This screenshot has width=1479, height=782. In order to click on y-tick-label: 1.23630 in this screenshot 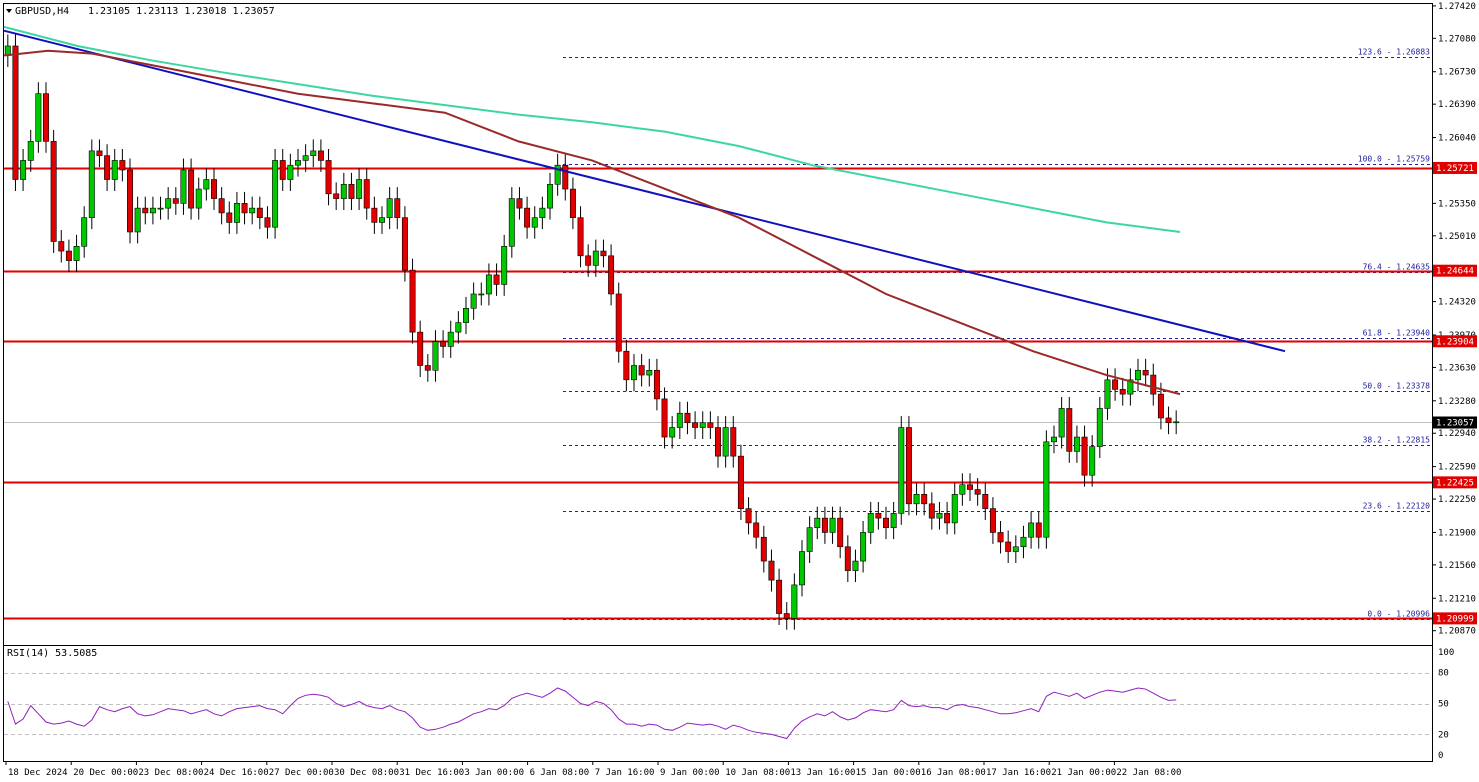, I will do `click(1457, 368)`.